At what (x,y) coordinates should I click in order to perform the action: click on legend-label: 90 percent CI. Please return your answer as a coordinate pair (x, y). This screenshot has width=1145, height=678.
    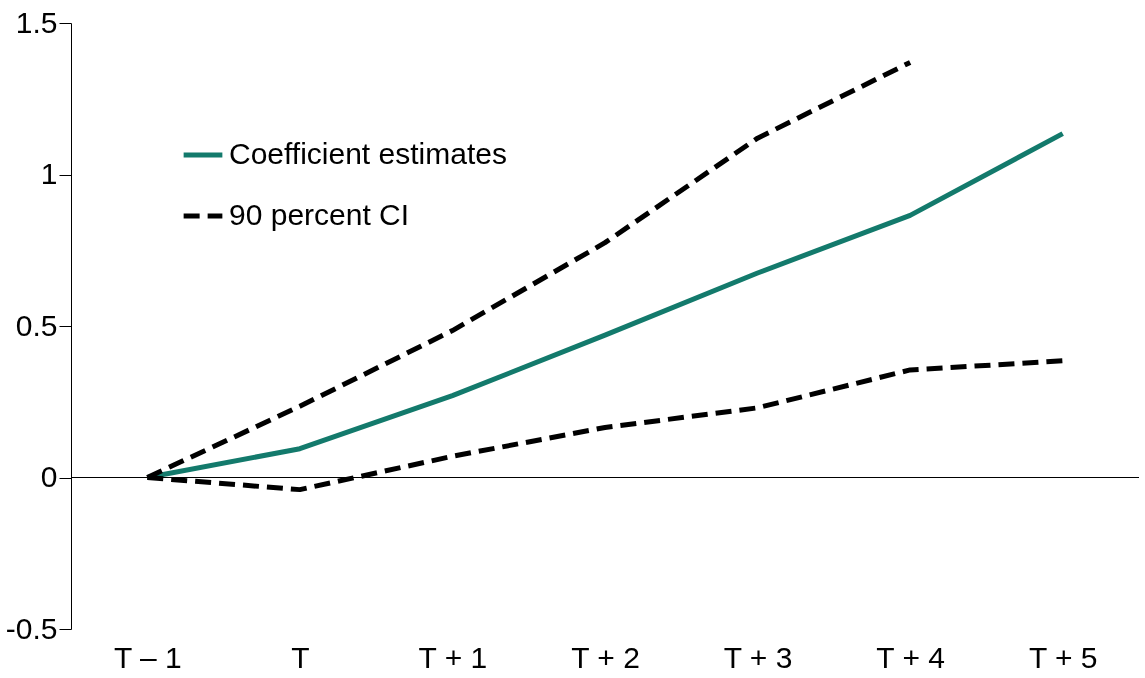
    Looking at the image, I should click on (319, 214).